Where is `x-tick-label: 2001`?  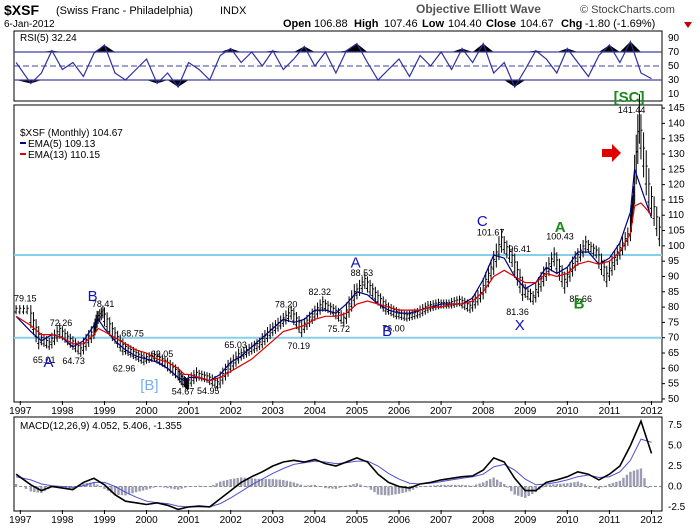 x-tick-label: 2001 is located at coordinates (188, 411).